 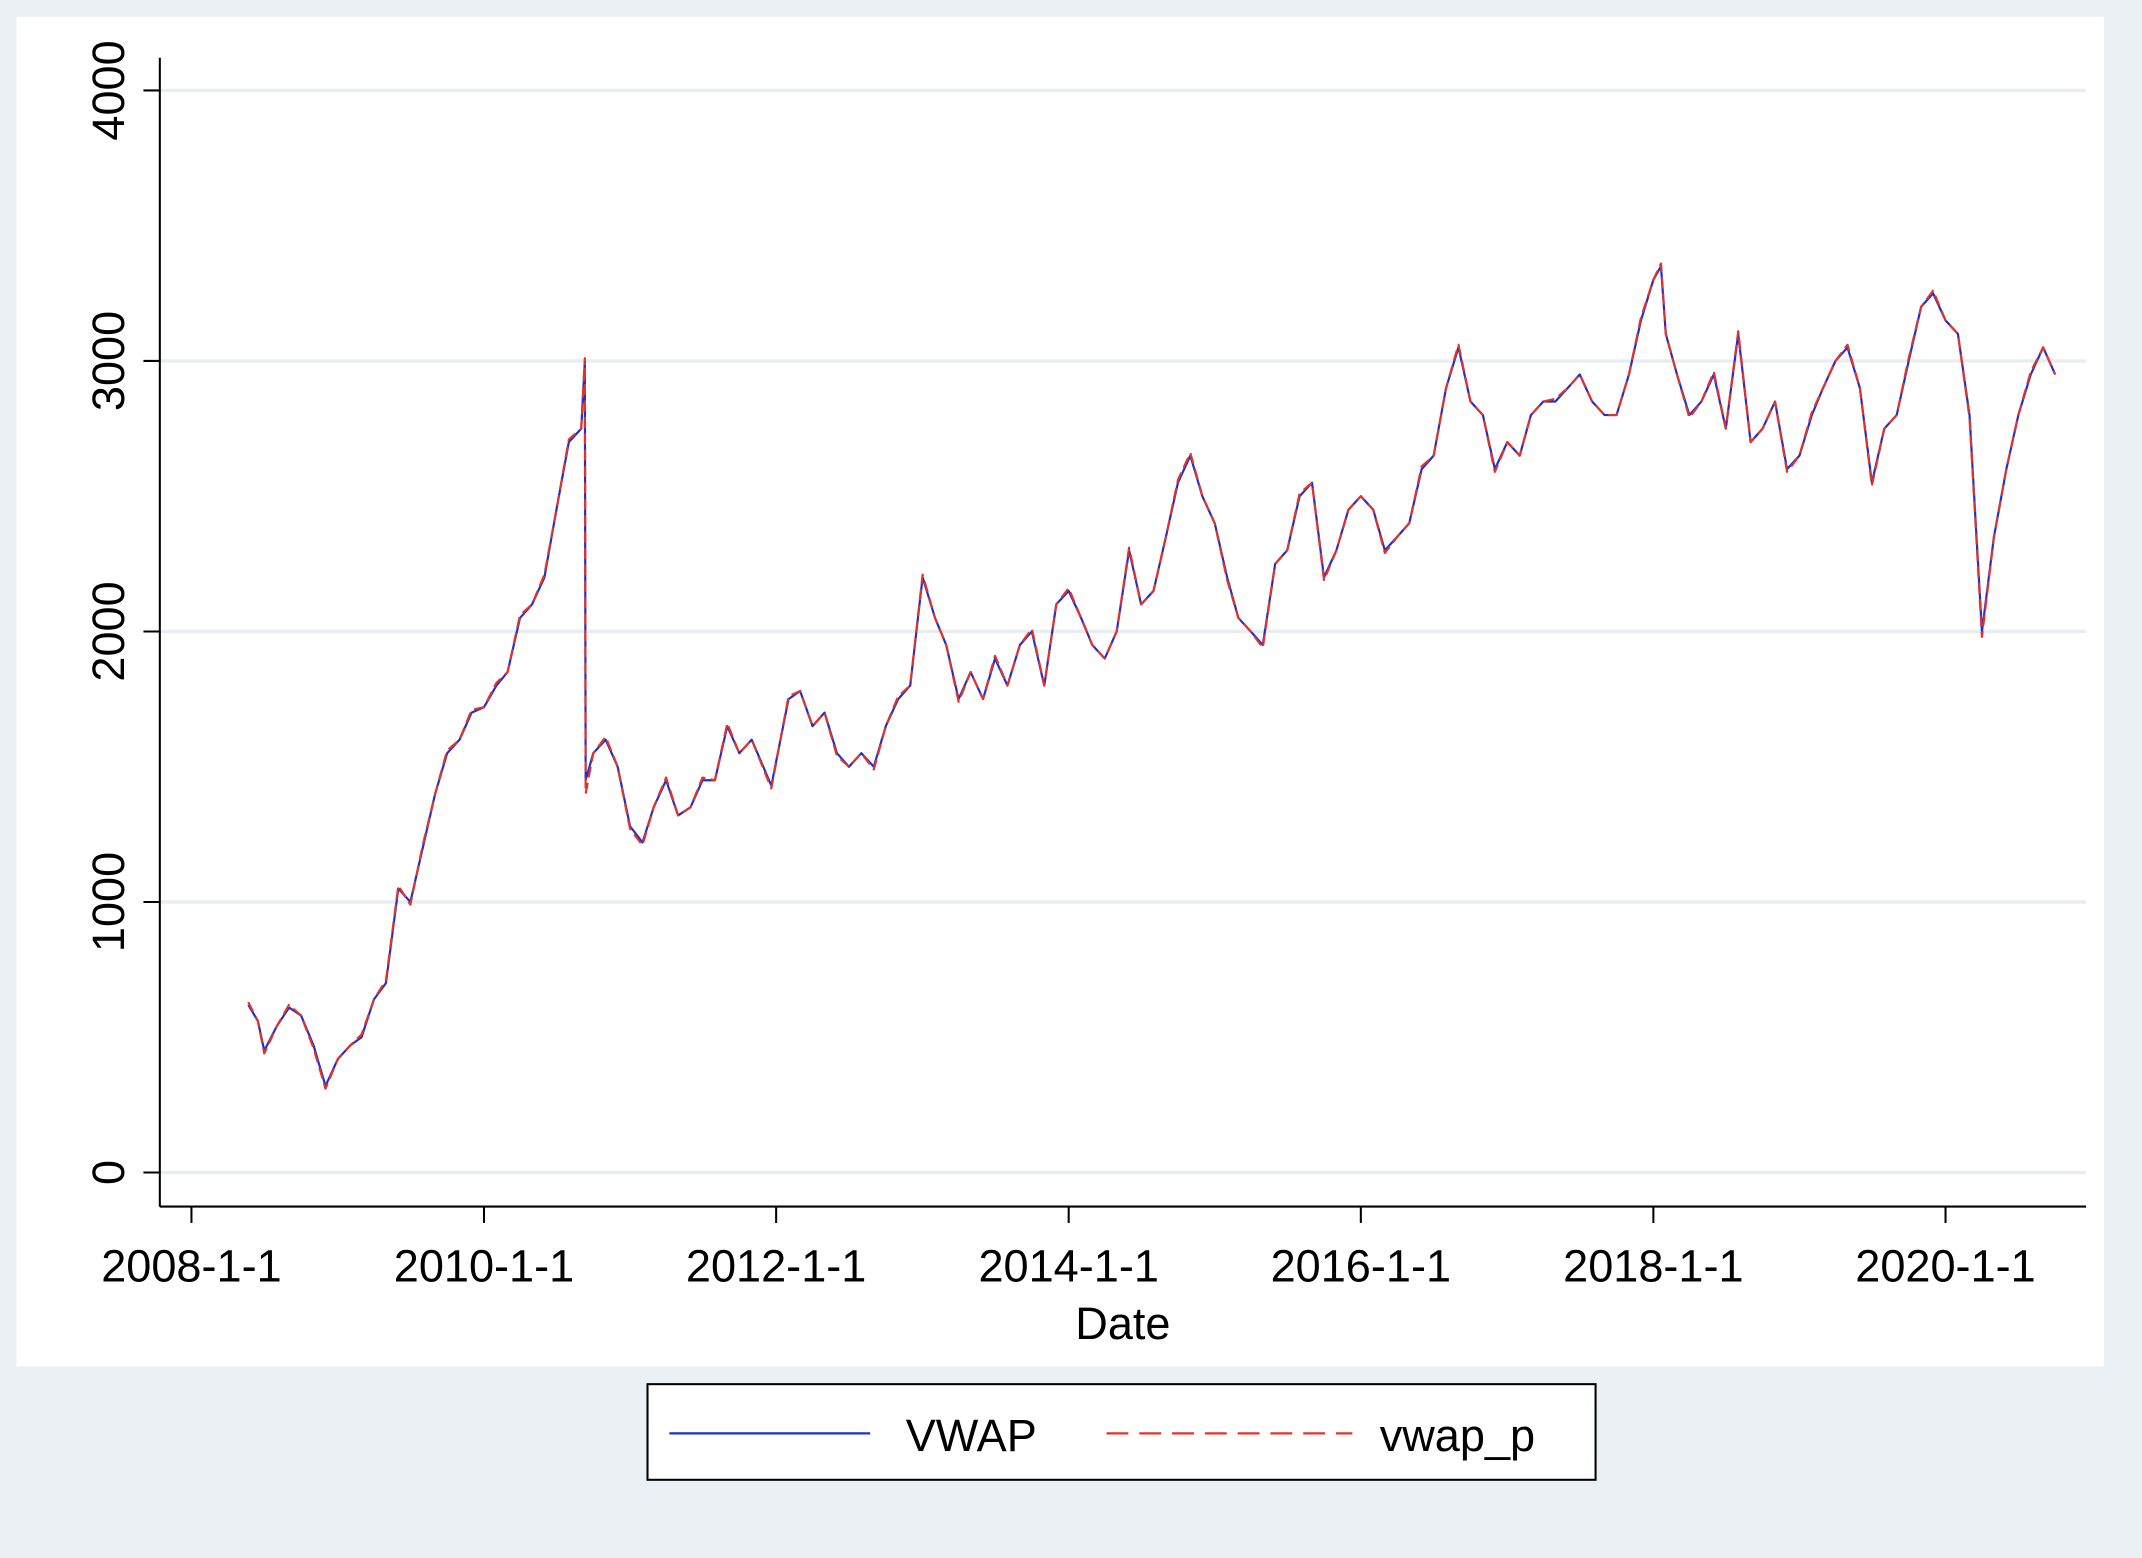 I want to click on y-tick-label: 3000, so click(x=108, y=361).